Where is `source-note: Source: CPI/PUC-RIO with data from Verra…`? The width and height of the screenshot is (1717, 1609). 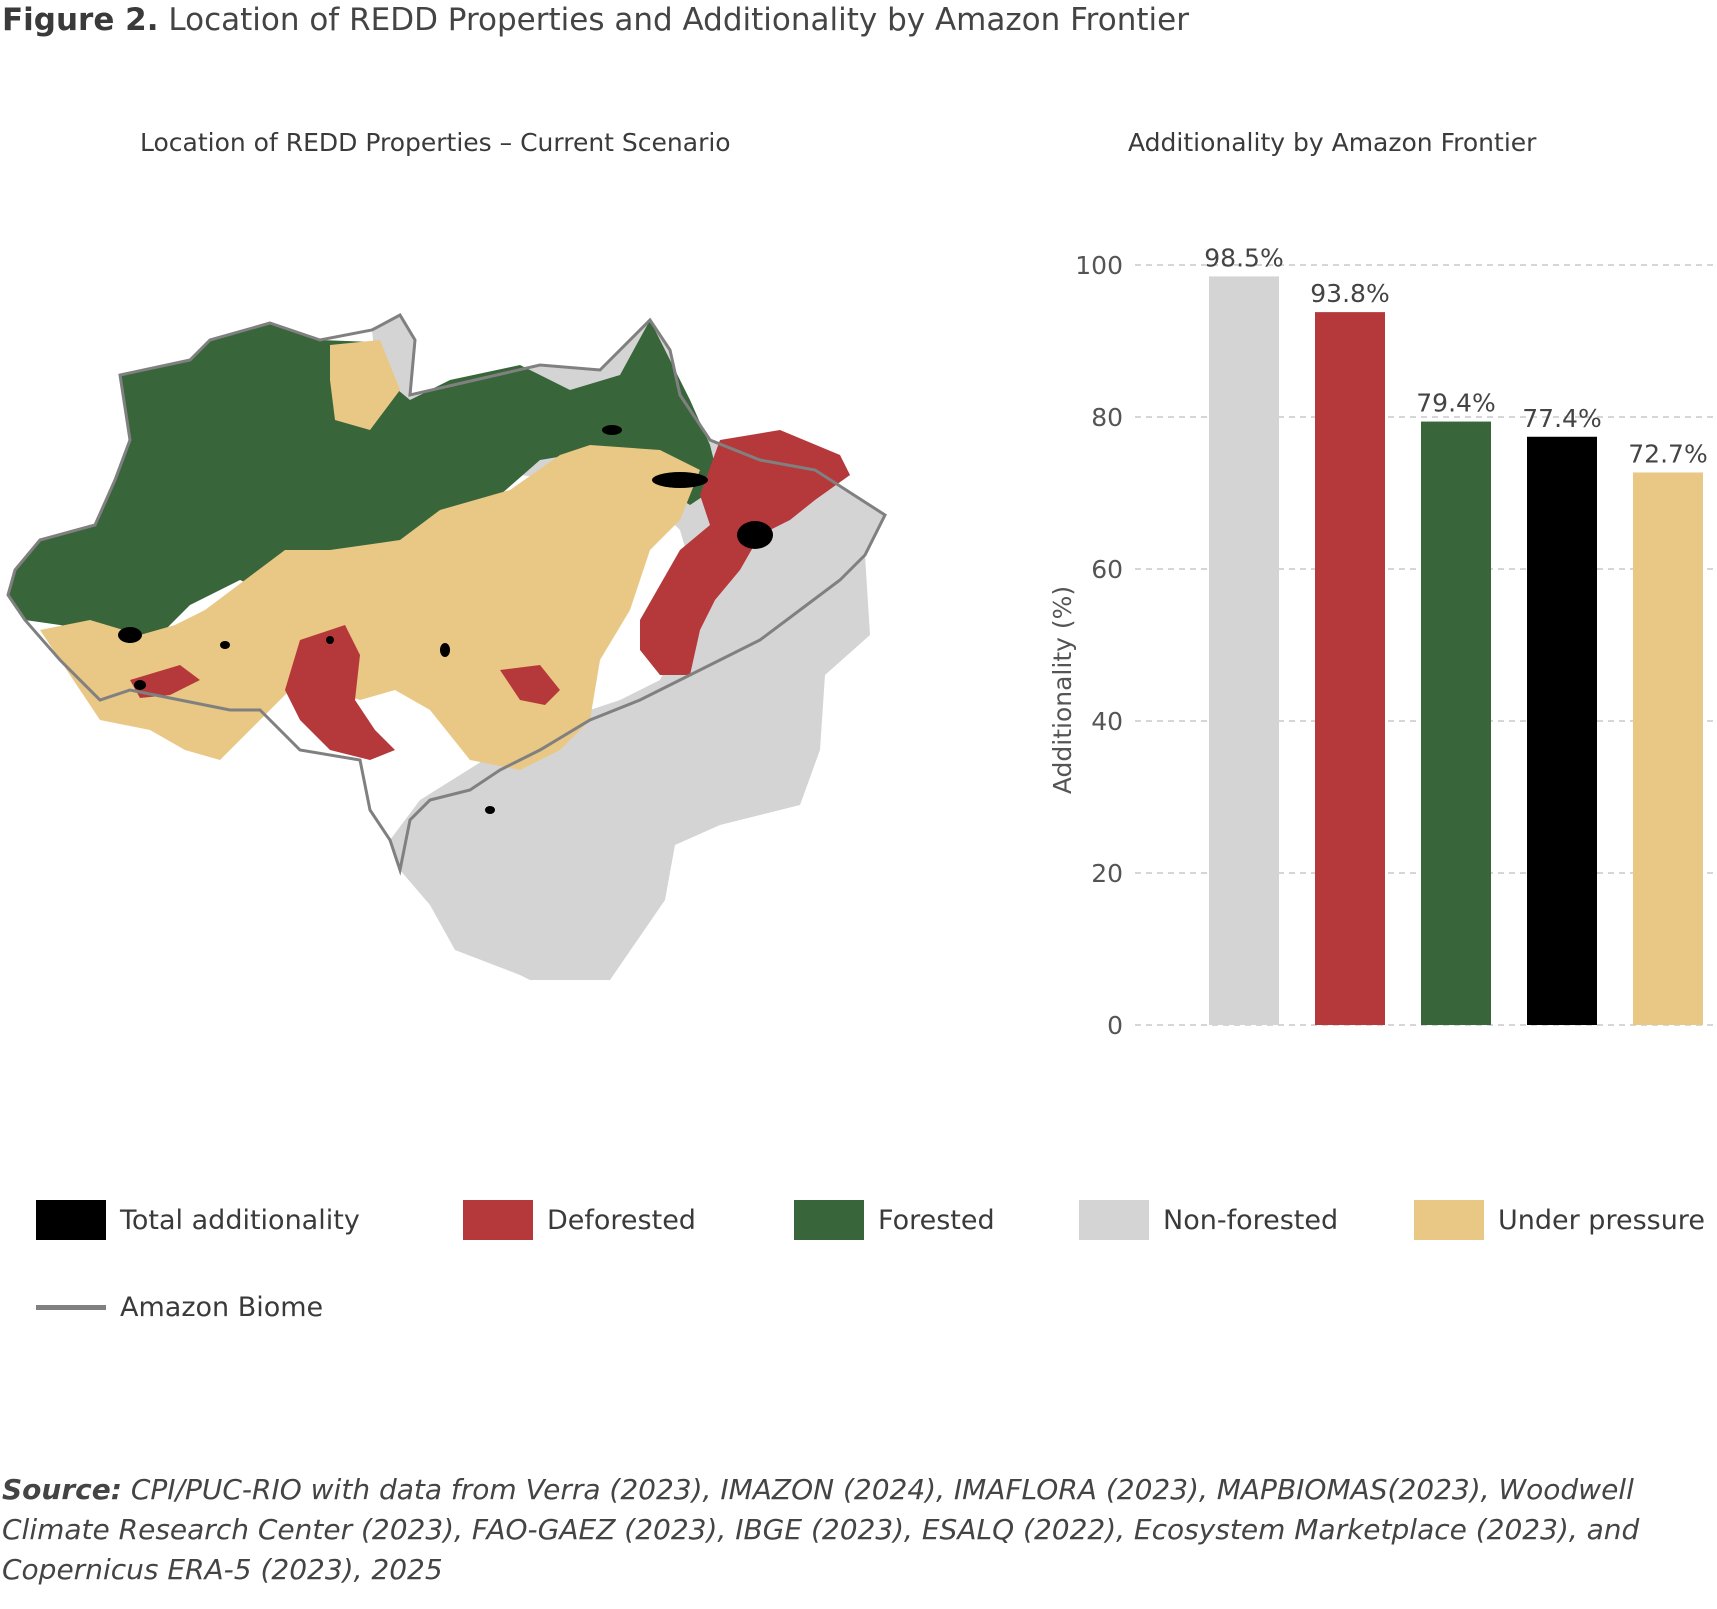
source-note: Source: CPI/PUC-RIO with data from Verra… is located at coordinates (852, 1530).